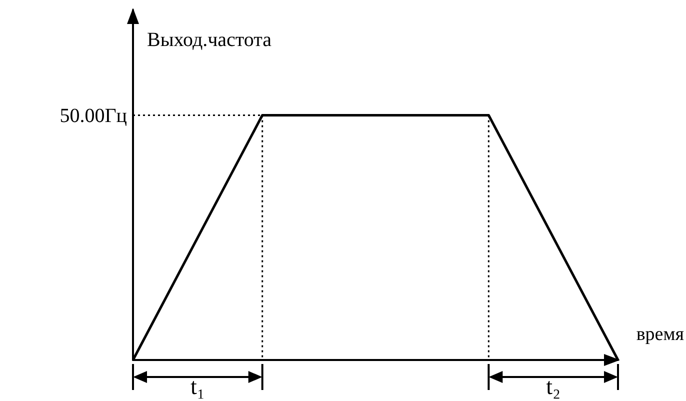  What do you see at coordinates (660, 334) in the screenshot?
I see `x-axis-title: время` at bounding box center [660, 334].